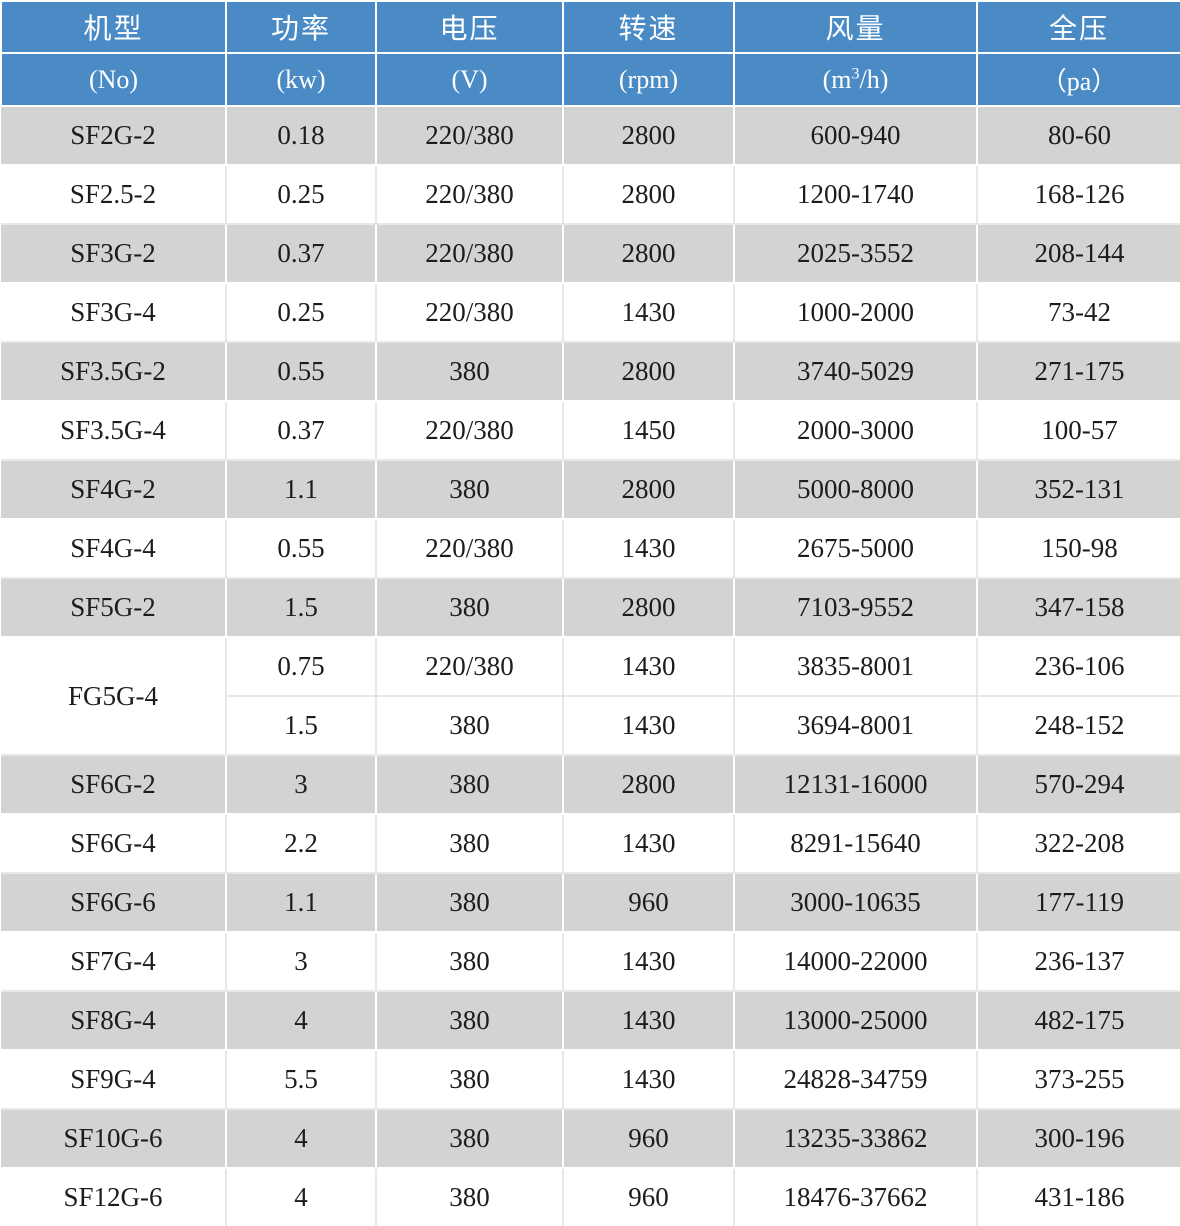 Image resolution: width=1180 pixels, height=1226 pixels. What do you see at coordinates (113, 79) in the screenshot?
I see `column-unit-model: (No)` at bounding box center [113, 79].